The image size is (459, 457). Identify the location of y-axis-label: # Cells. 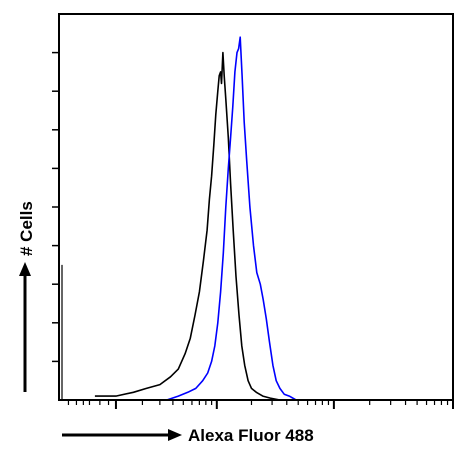
(26, 228).